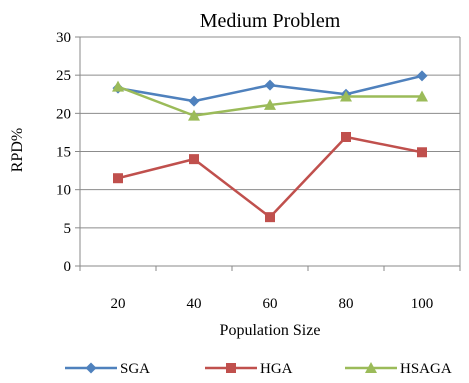 The image size is (469, 383). Describe the element at coordinates (422, 304) in the screenshot. I see `x-tick-label: 100` at that location.